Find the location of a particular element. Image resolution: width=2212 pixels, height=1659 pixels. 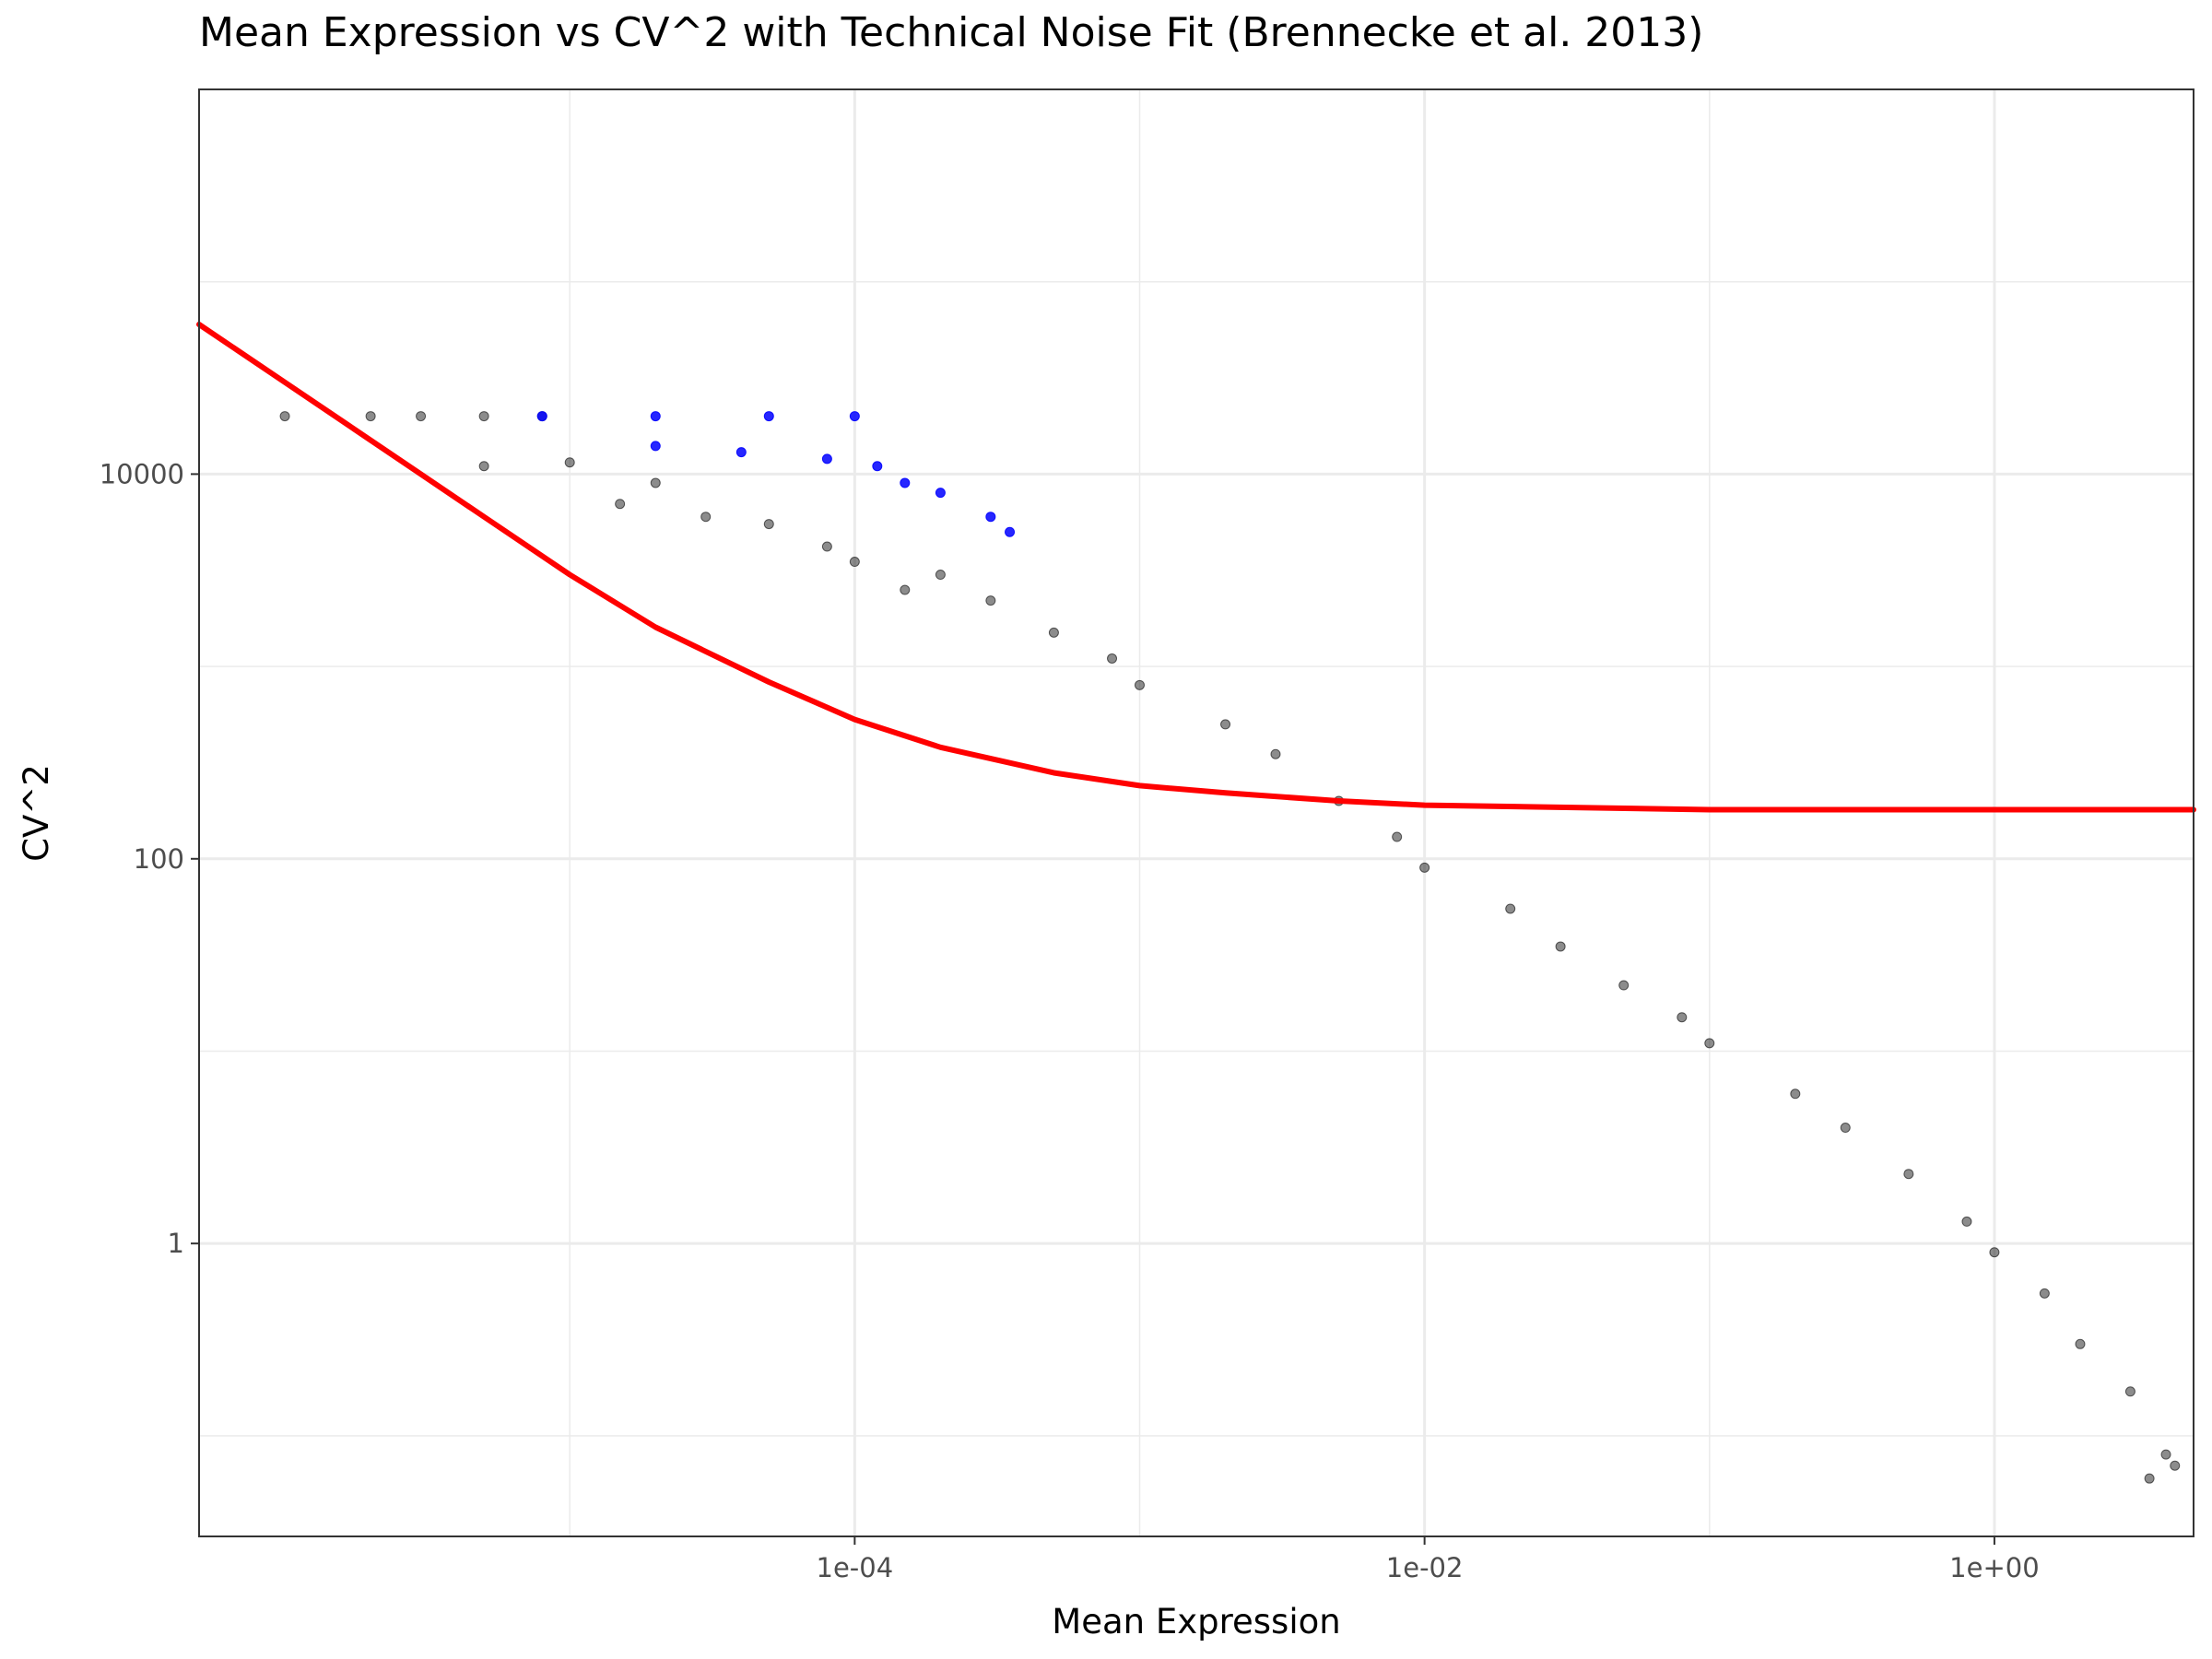

x-tick-label: 1e-04 is located at coordinates (855, 1567).